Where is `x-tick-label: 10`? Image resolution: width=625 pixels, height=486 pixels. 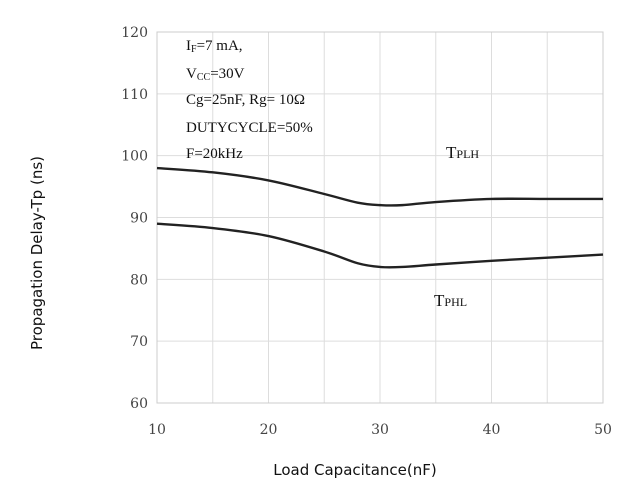 x-tick-label: 10 is located at coordinates (157, 430).